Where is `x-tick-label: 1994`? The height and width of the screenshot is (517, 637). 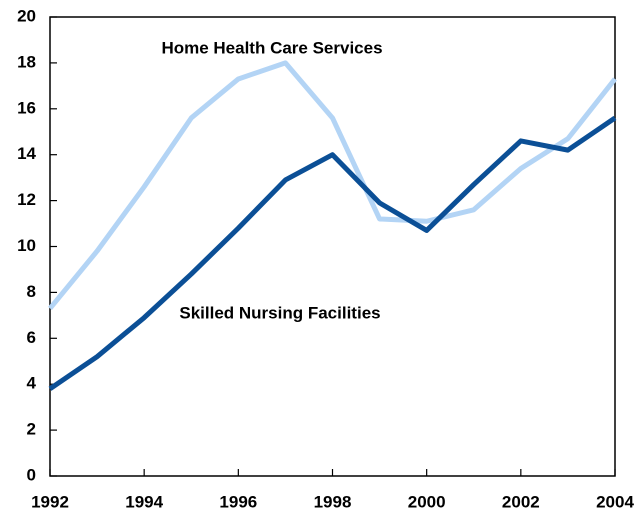 x-tick-label: 1994 is located at coordinates (144, 501).